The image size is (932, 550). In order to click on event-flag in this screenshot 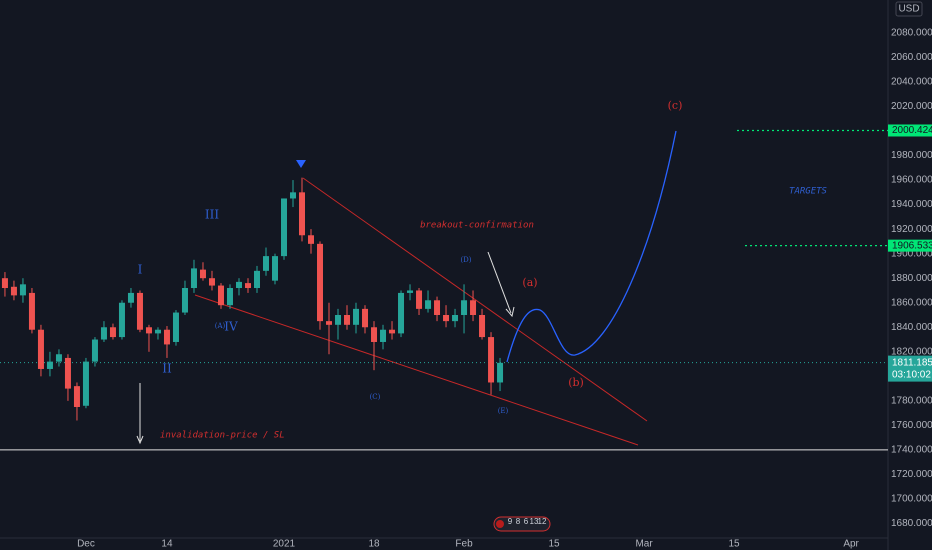, I will do `click(500, 524)`.